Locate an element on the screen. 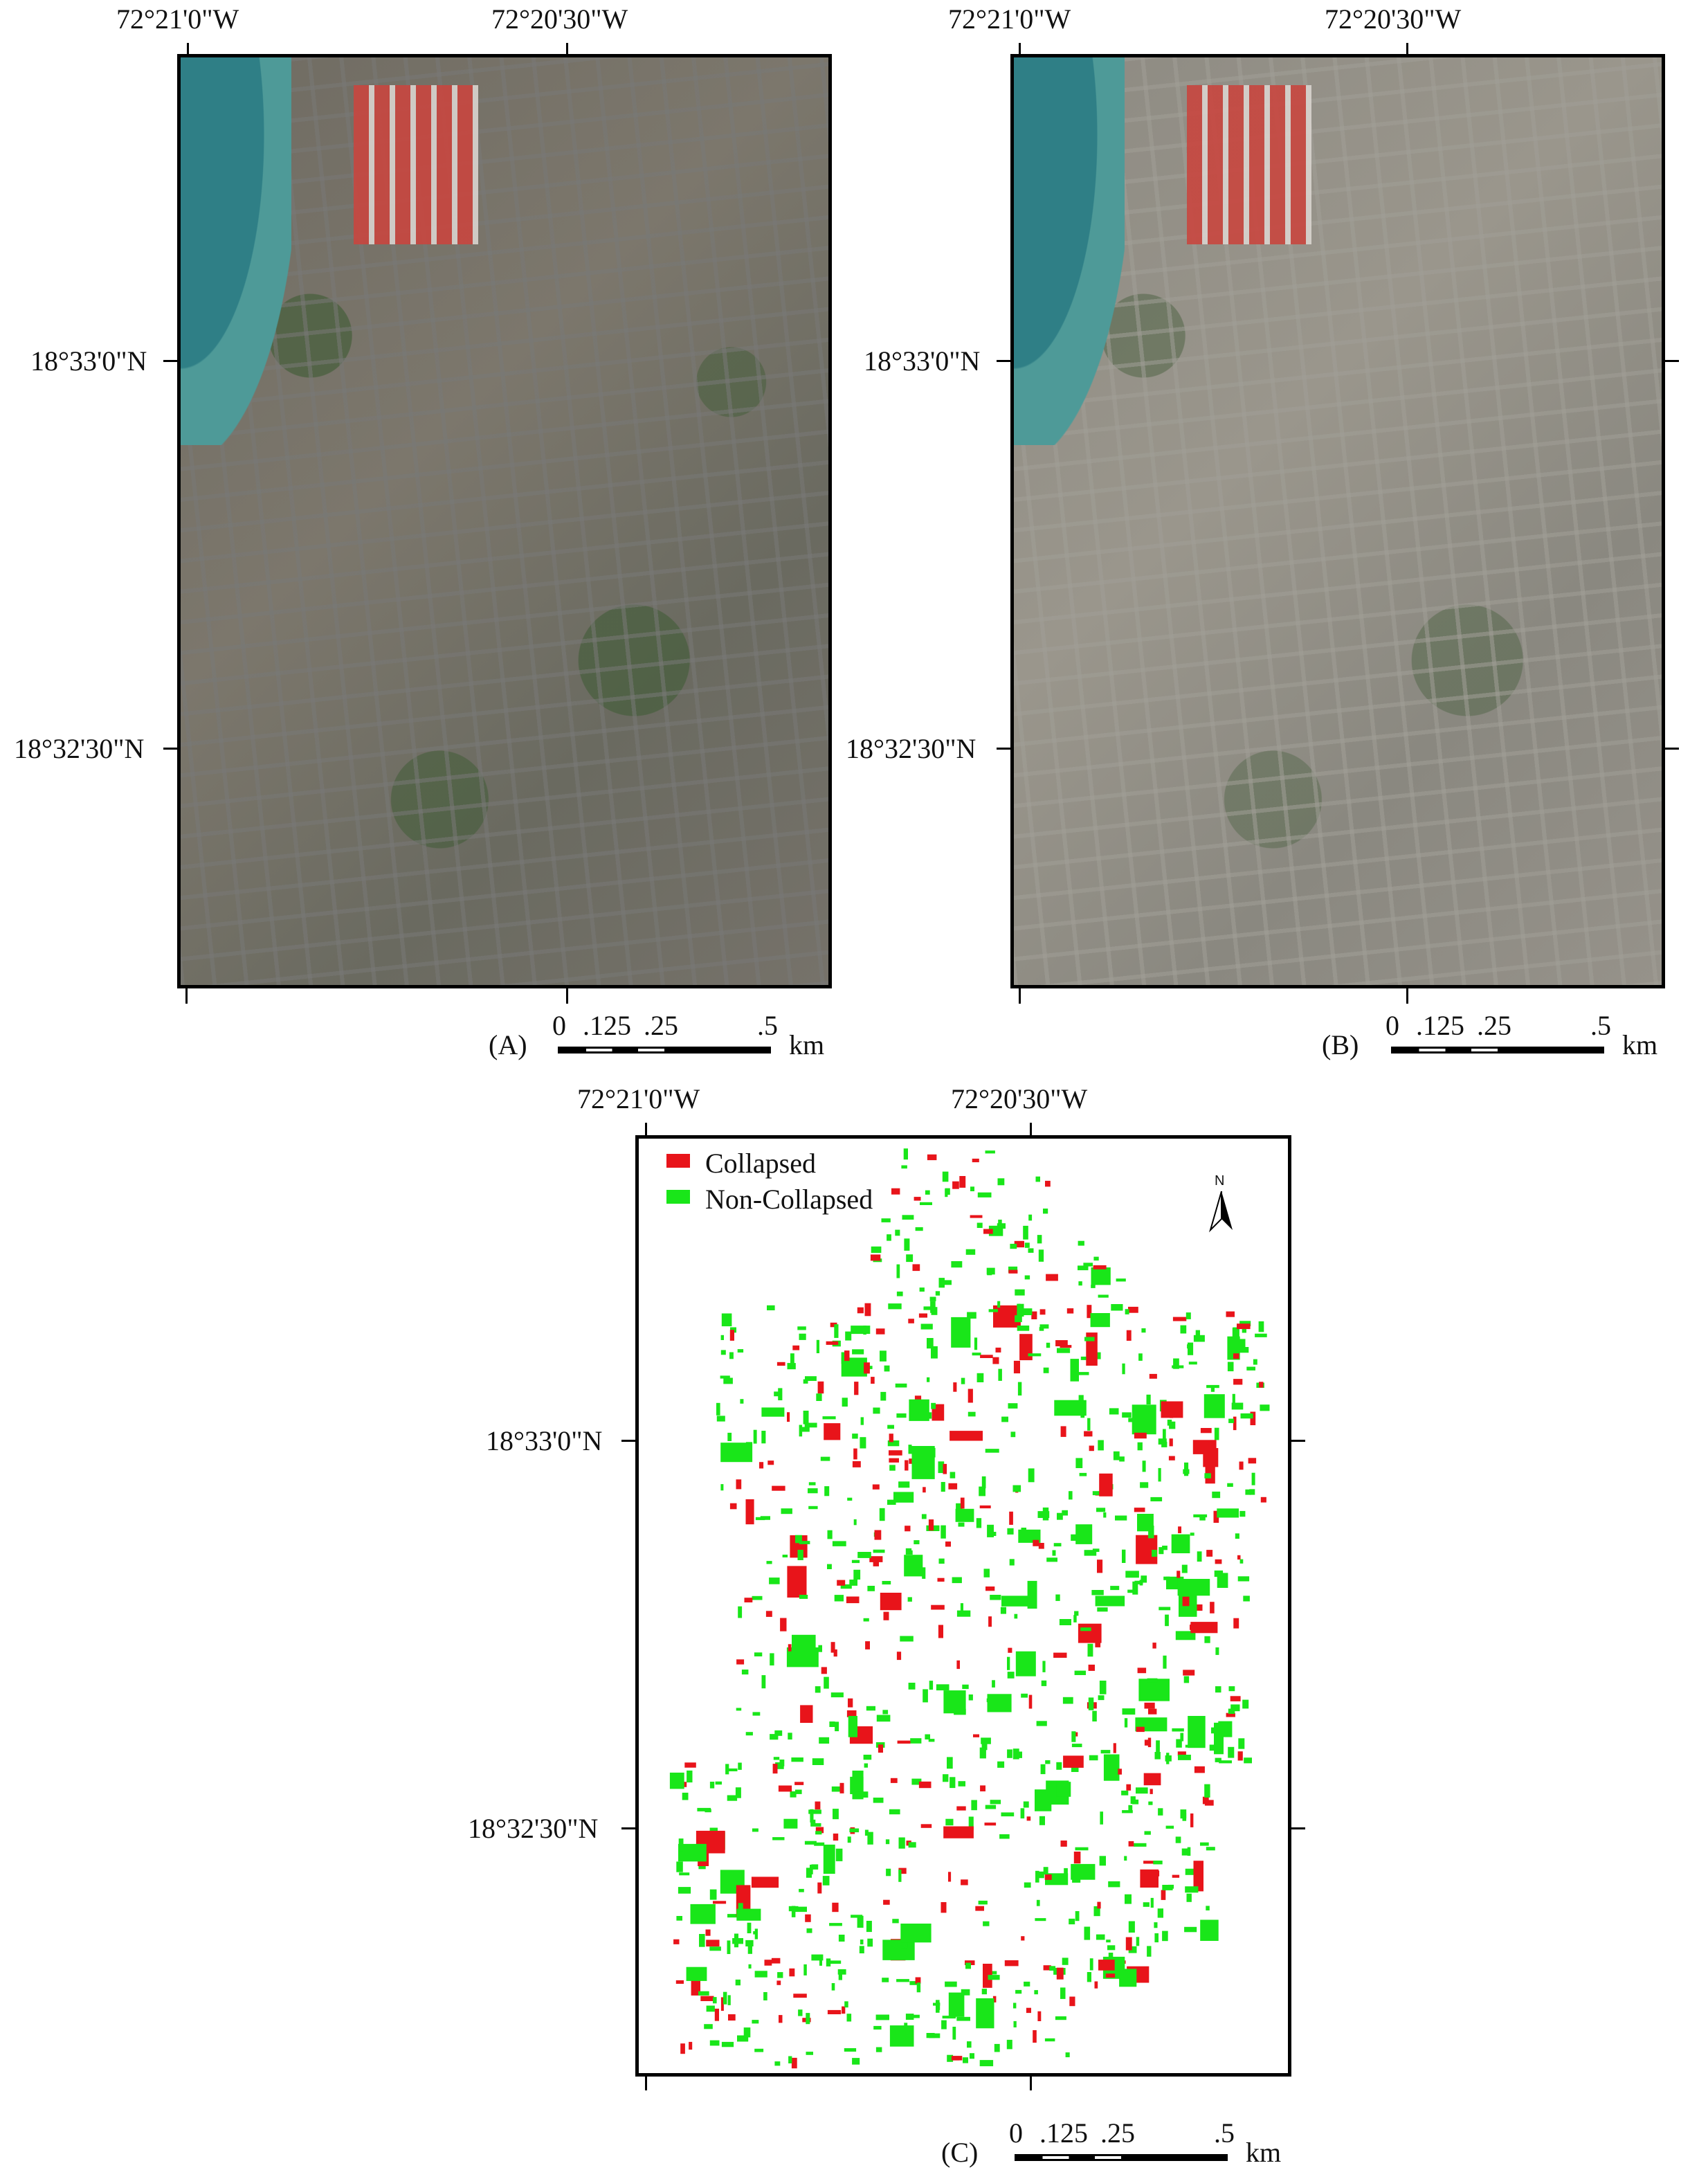  scale-tick-5: .5 is located at coordinates (1600, 1025).